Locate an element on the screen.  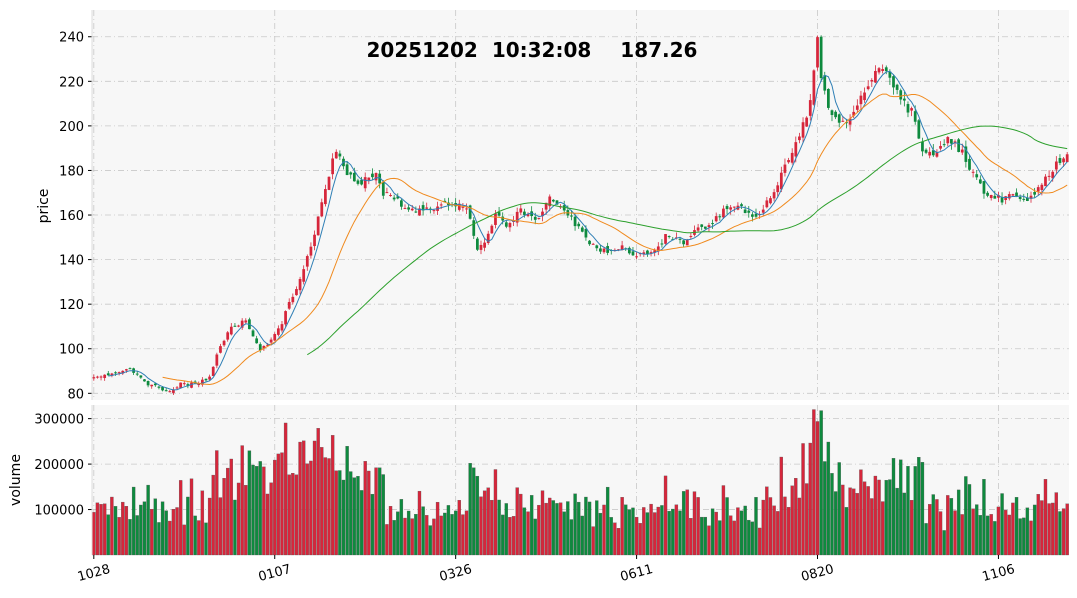
volume-tick-label: 100000 is located at coordinates (59, 511).